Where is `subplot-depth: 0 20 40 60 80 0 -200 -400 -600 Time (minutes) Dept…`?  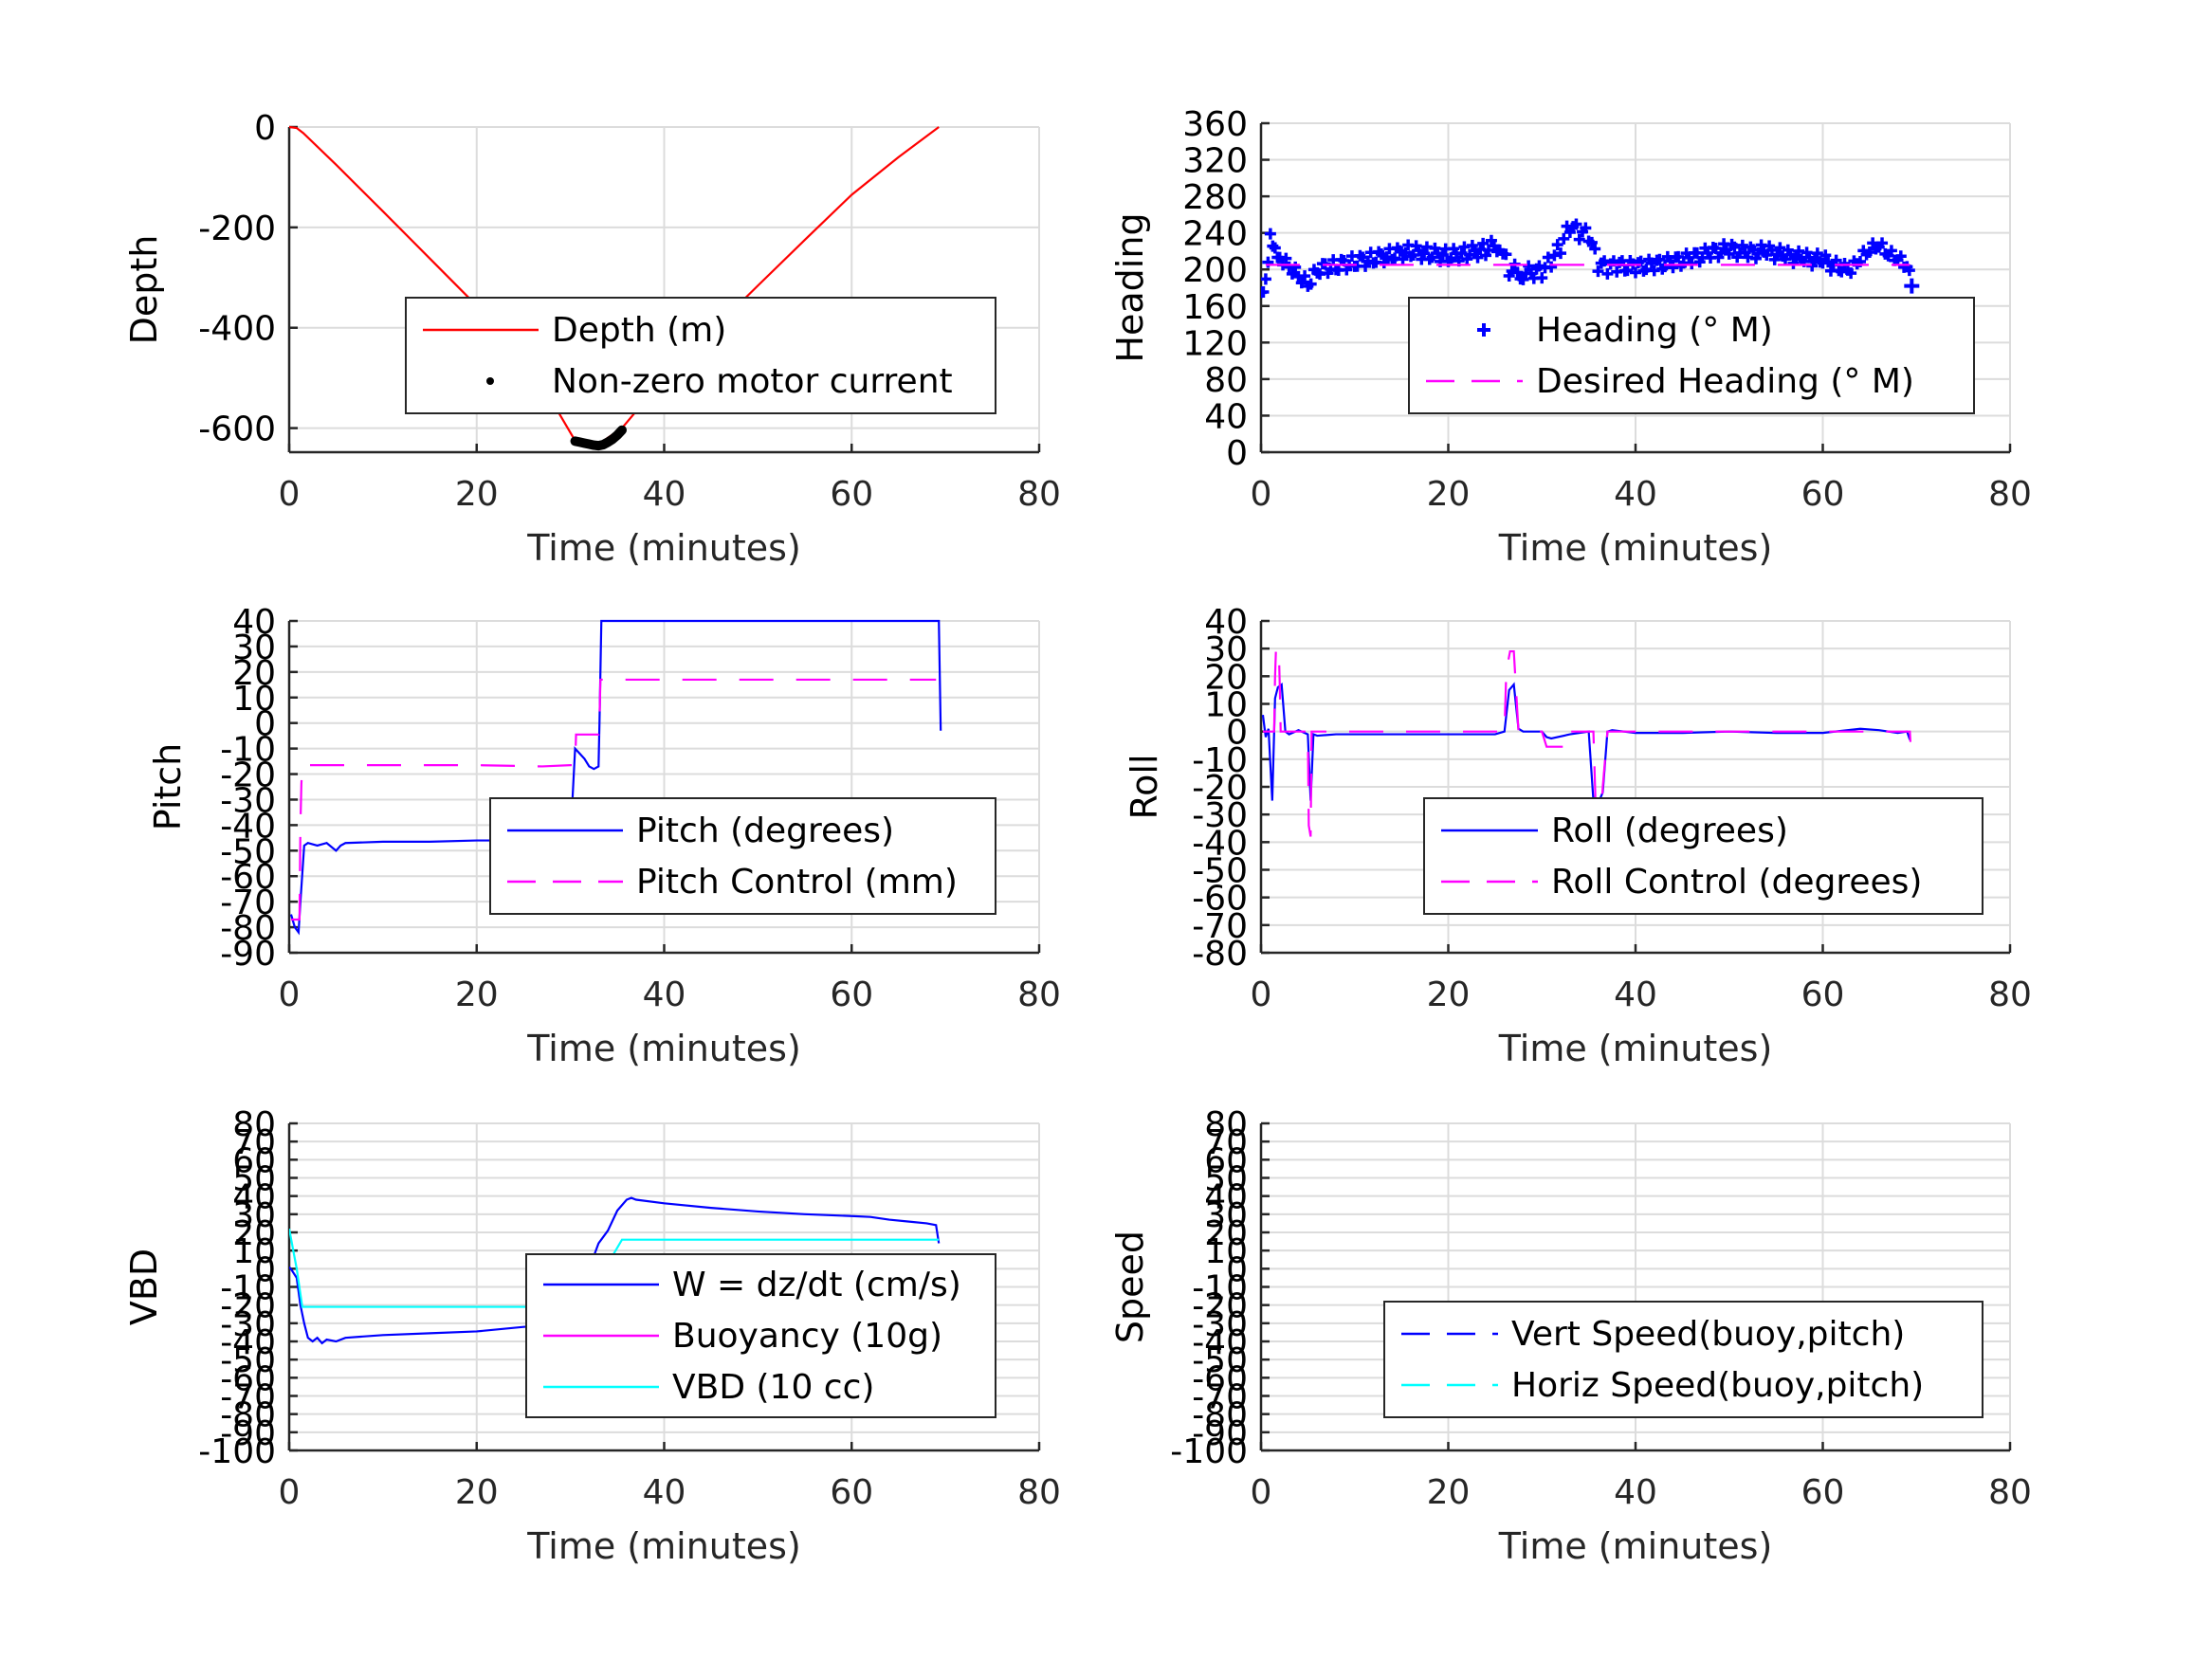 subplot-depth: 0 20 40 60 80 0 -200 -400 -600 Time (minutes) Dept… is located at coordinates (592, 339).